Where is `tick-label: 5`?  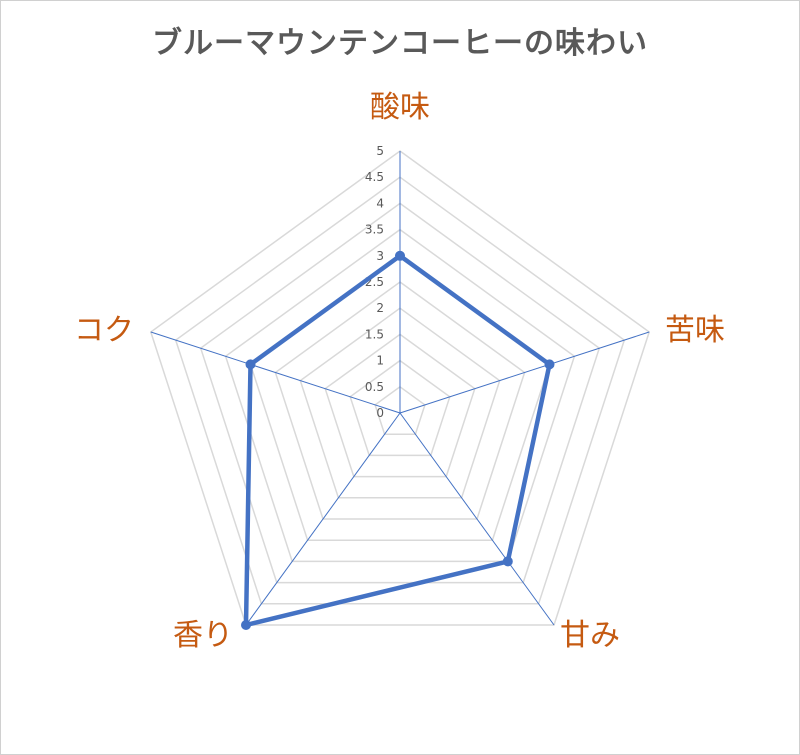
tick-label: 5 is located at coordinates (380, 151).